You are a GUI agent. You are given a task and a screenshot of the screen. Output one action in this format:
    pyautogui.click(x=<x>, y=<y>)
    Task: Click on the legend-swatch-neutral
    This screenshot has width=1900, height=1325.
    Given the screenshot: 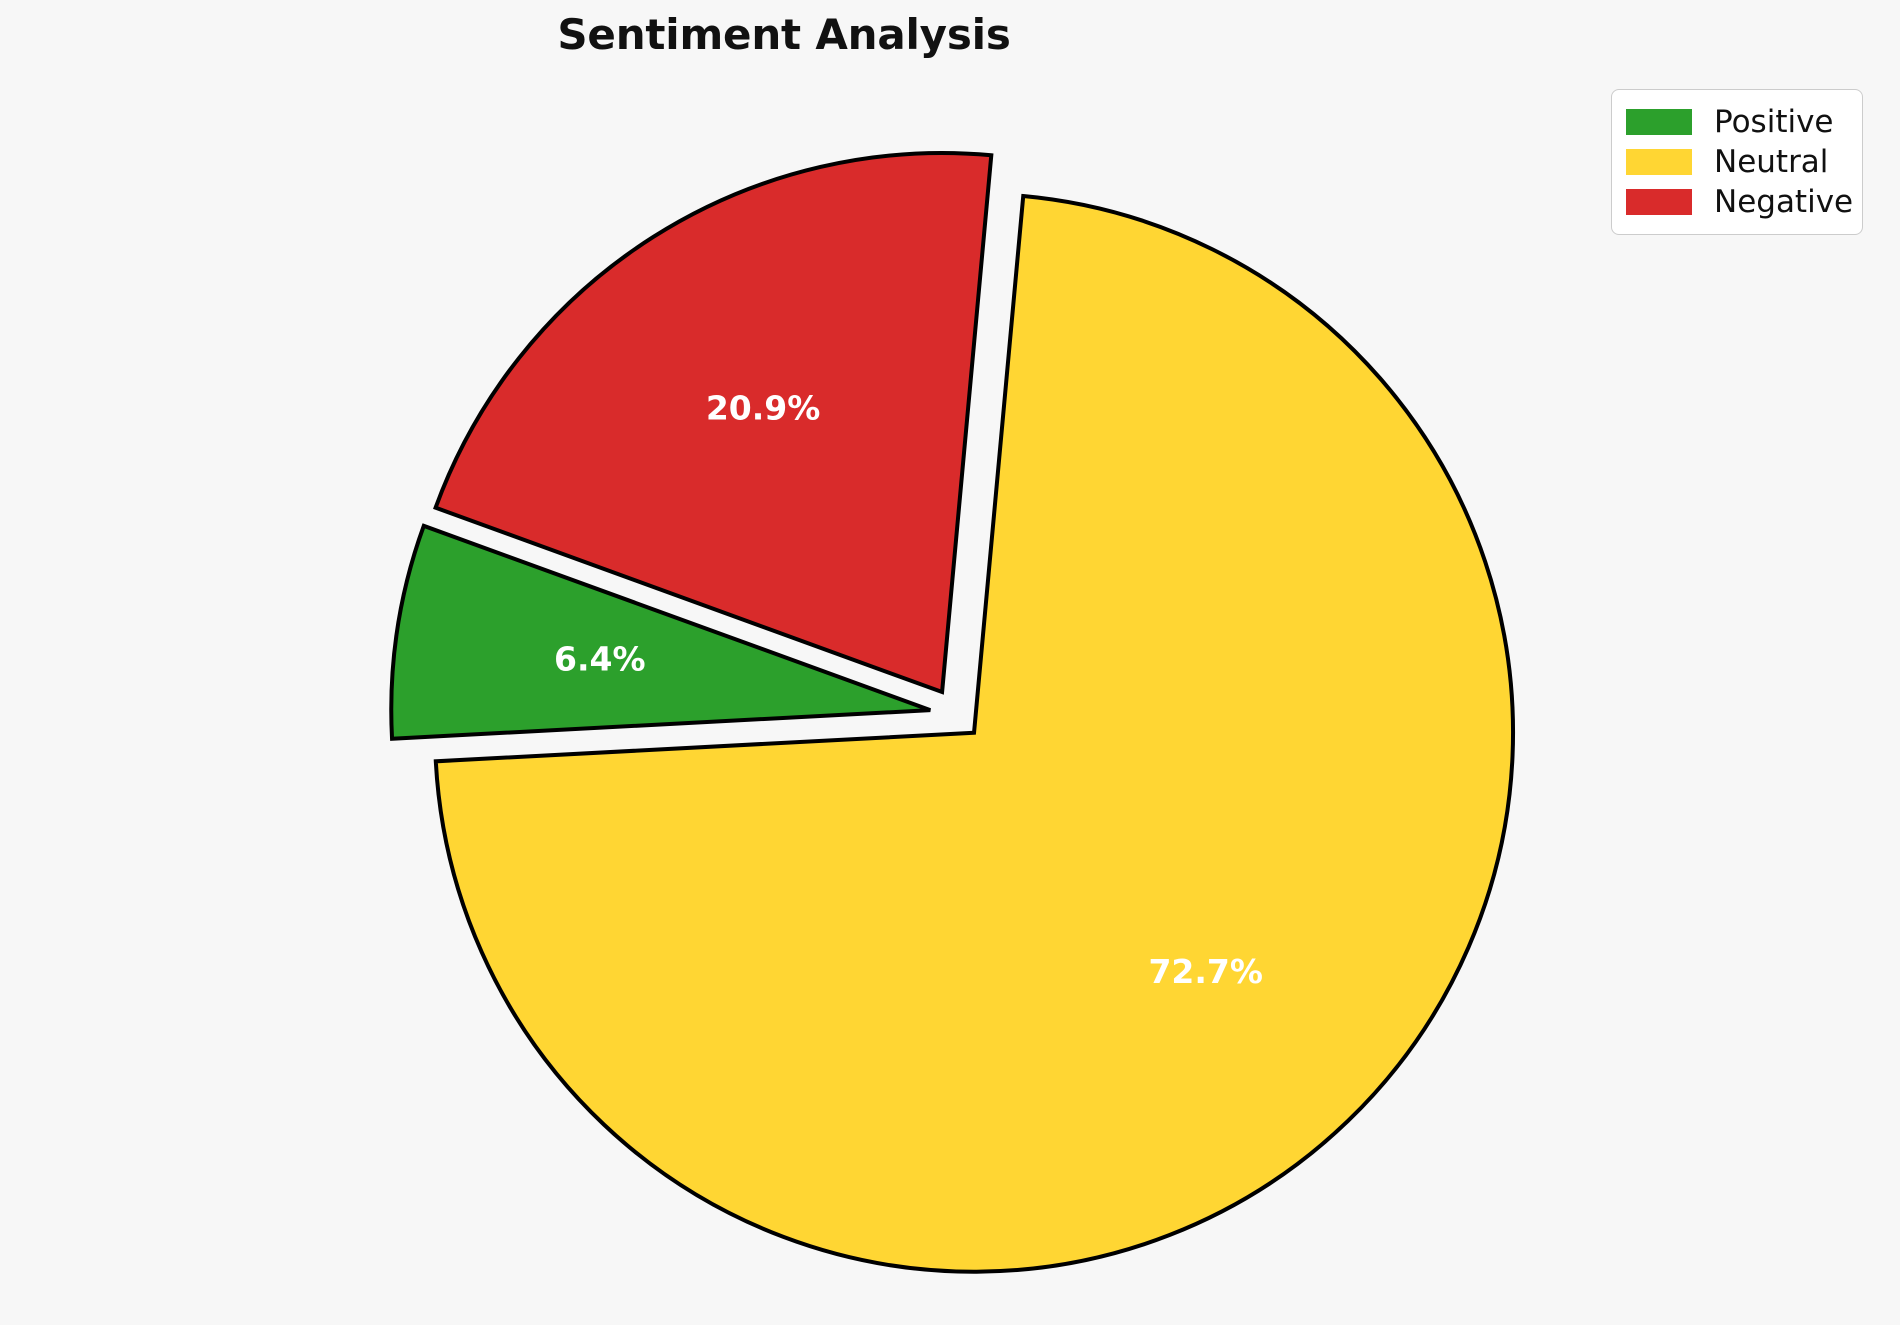 What is the action you would take?
    pyautogui.click(x=1659, y=162)
    